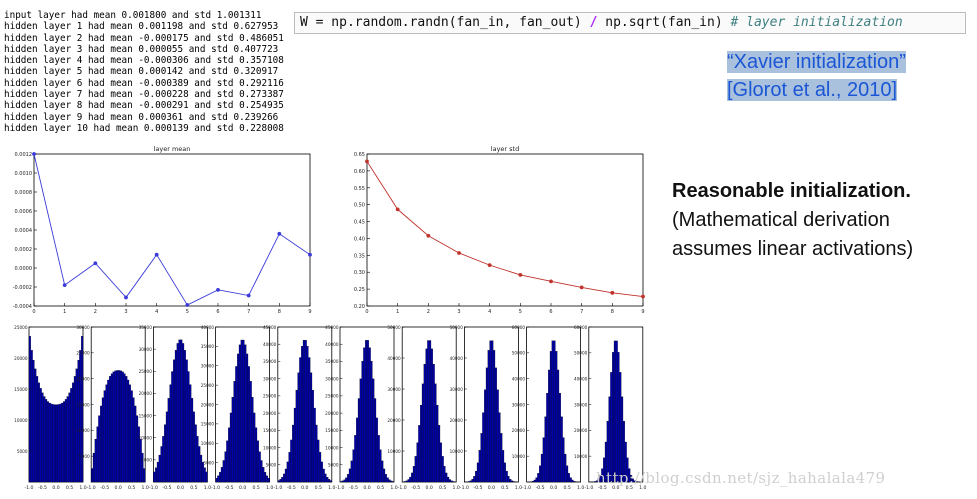 The image size is (977, 499). I want to click on y-tick-label: 20000, so click(332, 413).